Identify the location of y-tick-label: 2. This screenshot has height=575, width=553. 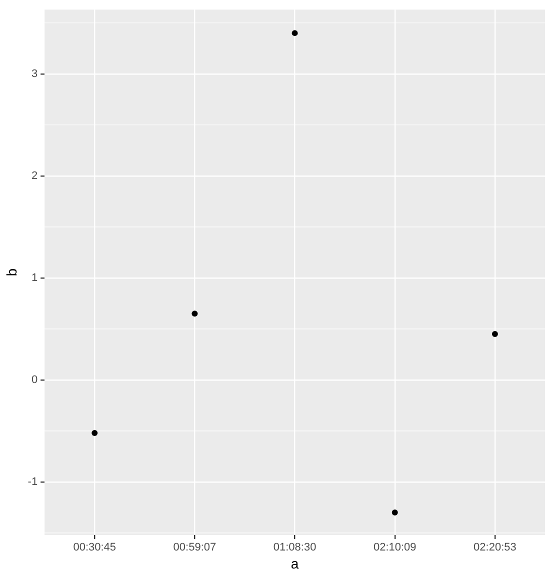
(34, 176).